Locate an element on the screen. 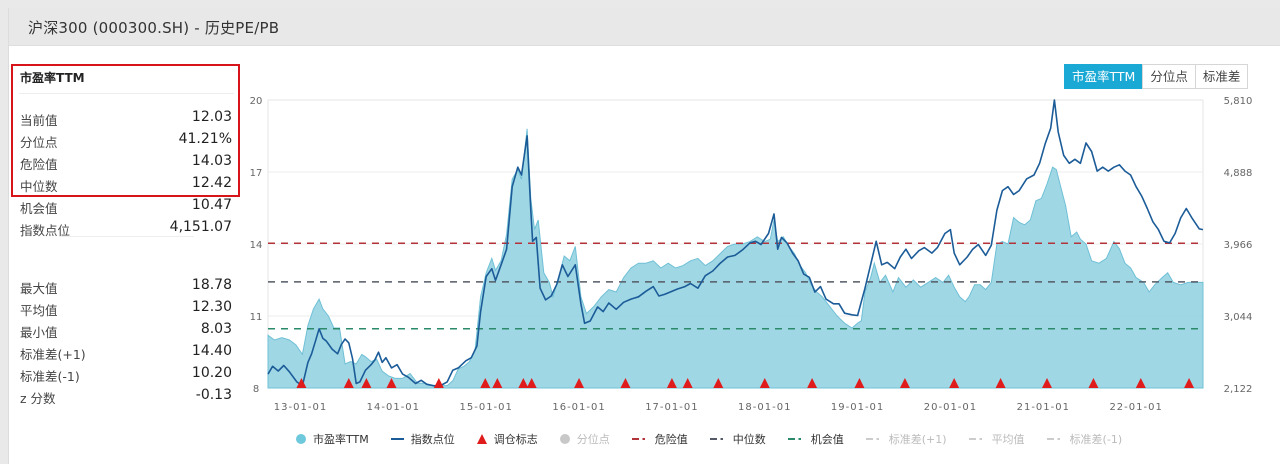 The height and width of the screenshot is (464, 1280). stat-label: 危险值 is located at coordinates (39, 164).